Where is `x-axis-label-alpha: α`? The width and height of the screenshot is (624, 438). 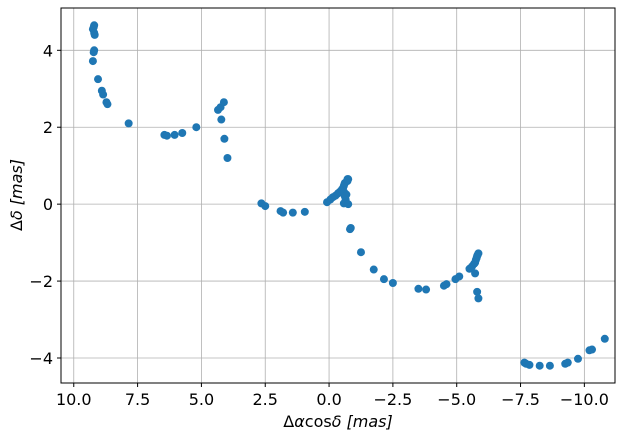
x-axis-label-alpha: α is located at coordinates (299, 421).